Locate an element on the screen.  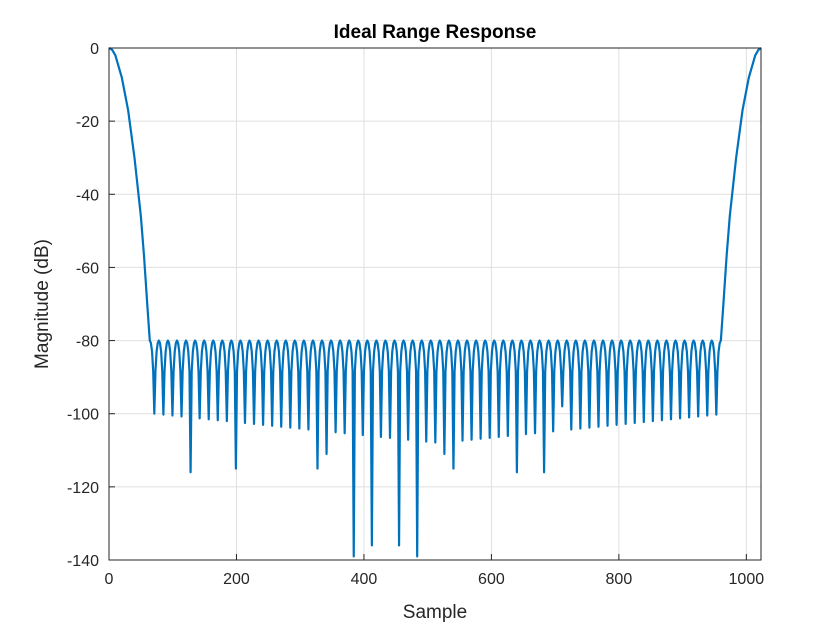
y-tick-label: -20 is located at coordinates (87, 122).